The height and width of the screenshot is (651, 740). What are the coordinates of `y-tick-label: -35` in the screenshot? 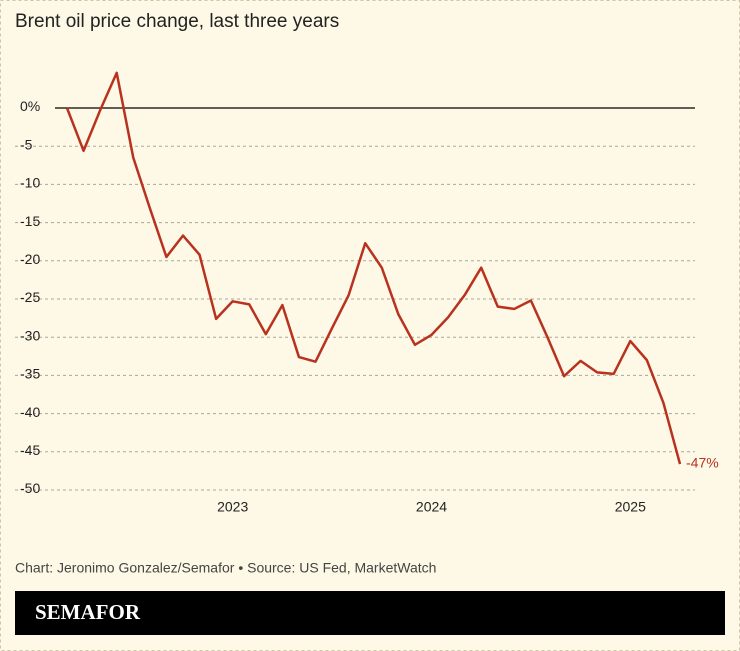 It's located at (30, 374).